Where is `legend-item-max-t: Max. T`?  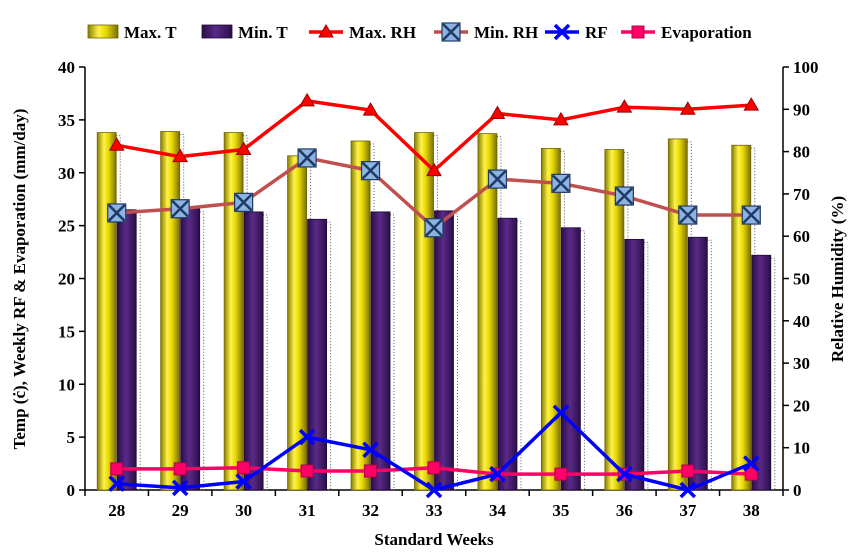 legend-item-max-t: Max. T is located at coordinates (132, 32).